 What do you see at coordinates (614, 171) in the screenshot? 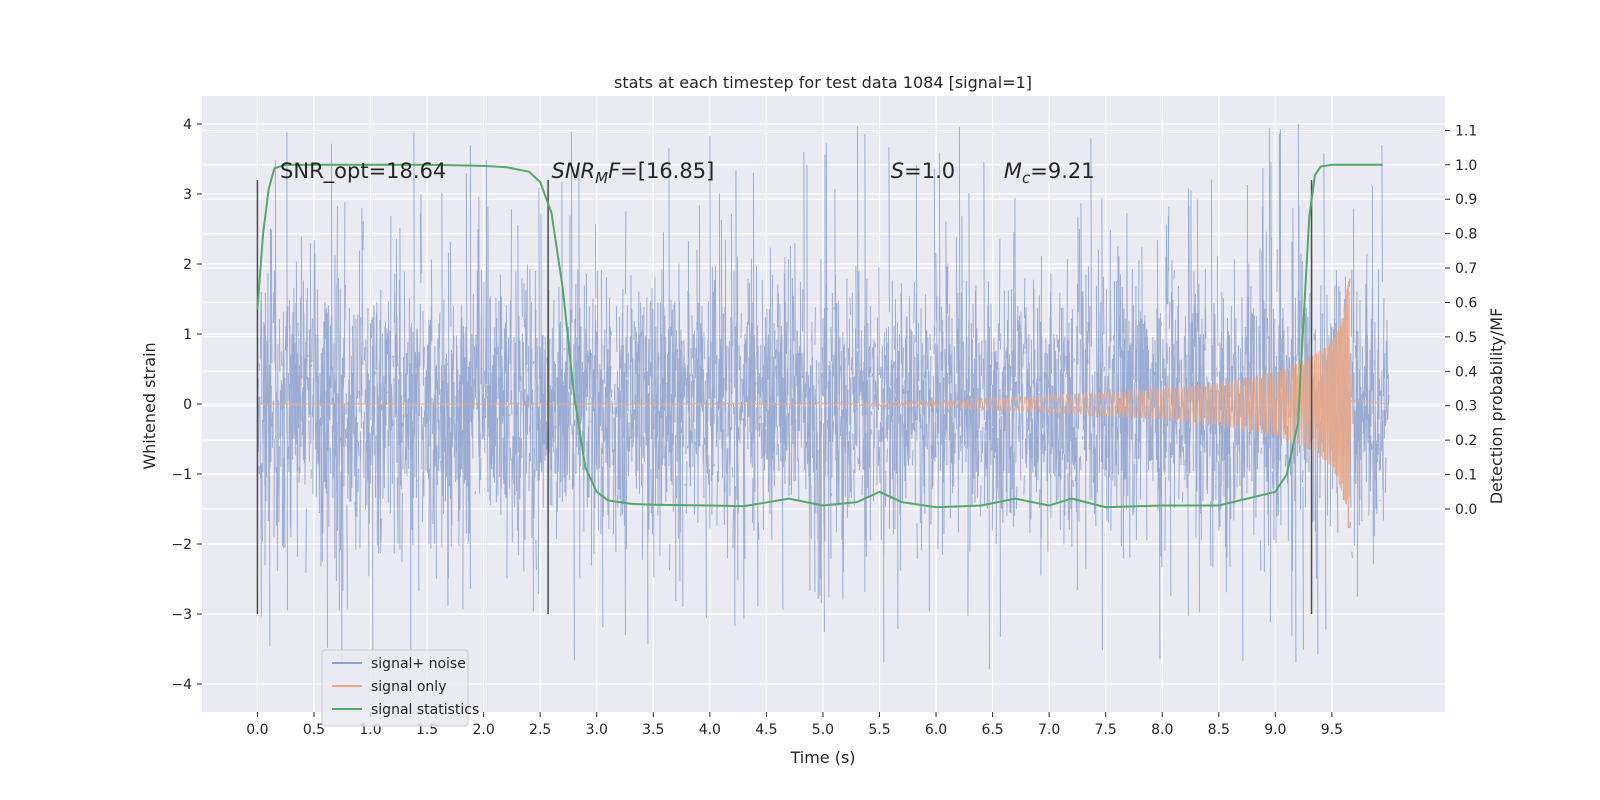
I see `annotation-part: F` at bounding box center [614, 171].